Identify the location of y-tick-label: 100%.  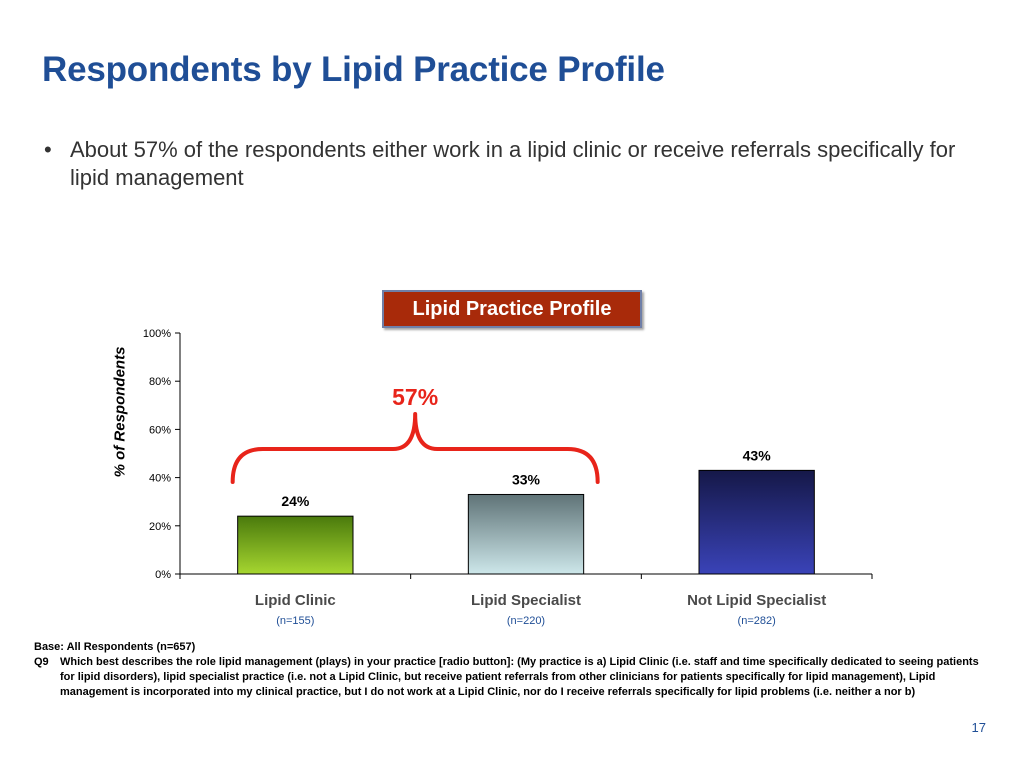
(157, 334).